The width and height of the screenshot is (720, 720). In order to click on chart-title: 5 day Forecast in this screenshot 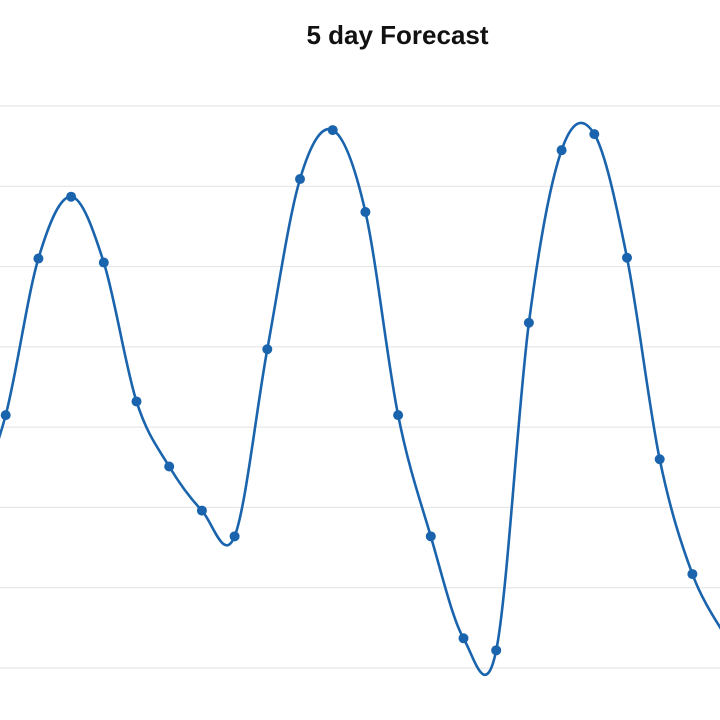, I will do `click(397, 35)`.